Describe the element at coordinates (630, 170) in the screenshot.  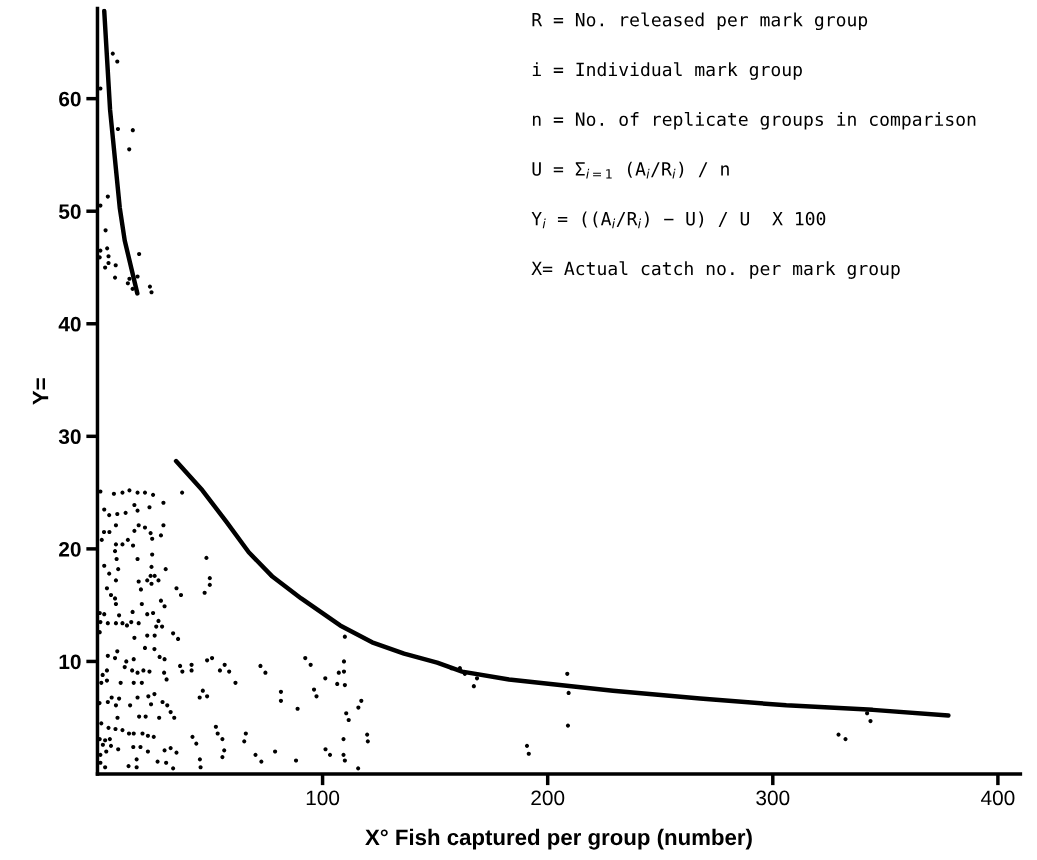
I see `text: U = Σ$_{i=1}$ (A$_{i}$/R$_{i}$) / n` at that location.